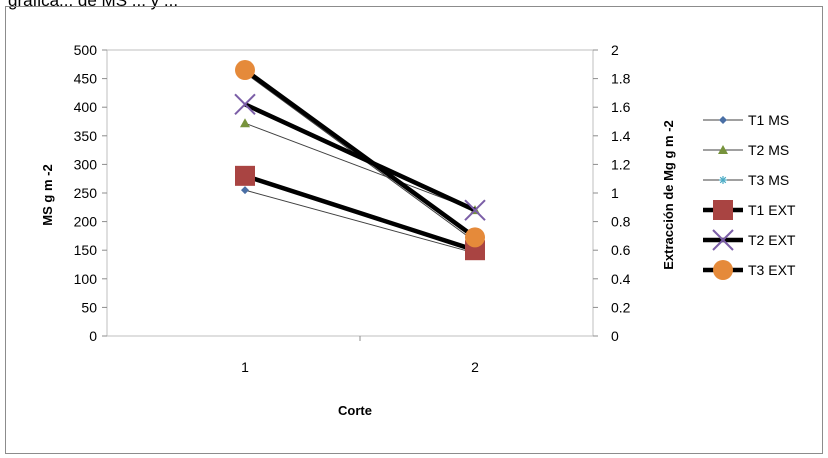 The image size is (828, 458). What do you see at coordinates (86, 193) in the screenshot?
I see `y-tick-label-left: 250` at bounding box center [86, 193].